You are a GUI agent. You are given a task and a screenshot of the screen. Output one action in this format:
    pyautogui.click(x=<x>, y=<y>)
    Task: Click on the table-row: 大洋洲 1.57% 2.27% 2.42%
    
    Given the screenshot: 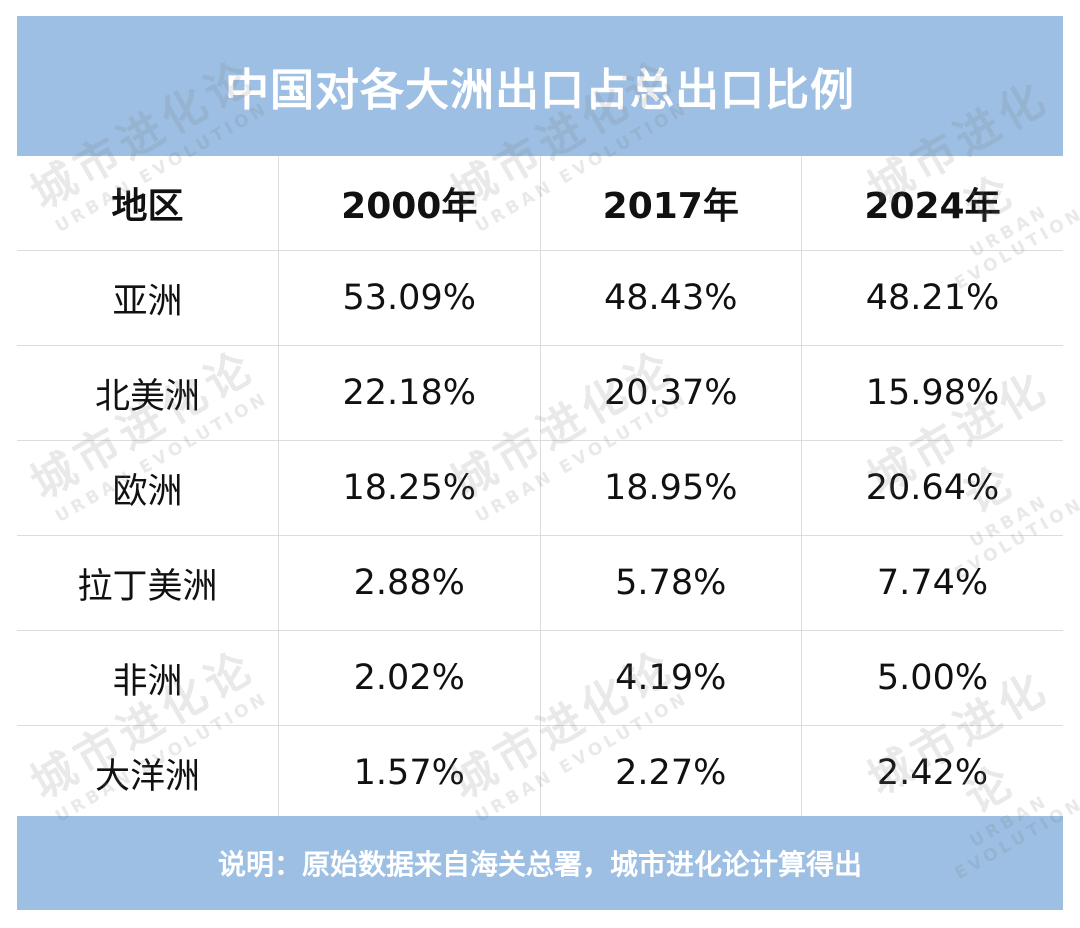 What is the action you would take?
    pyautogui.click(x=540, y=773)
    